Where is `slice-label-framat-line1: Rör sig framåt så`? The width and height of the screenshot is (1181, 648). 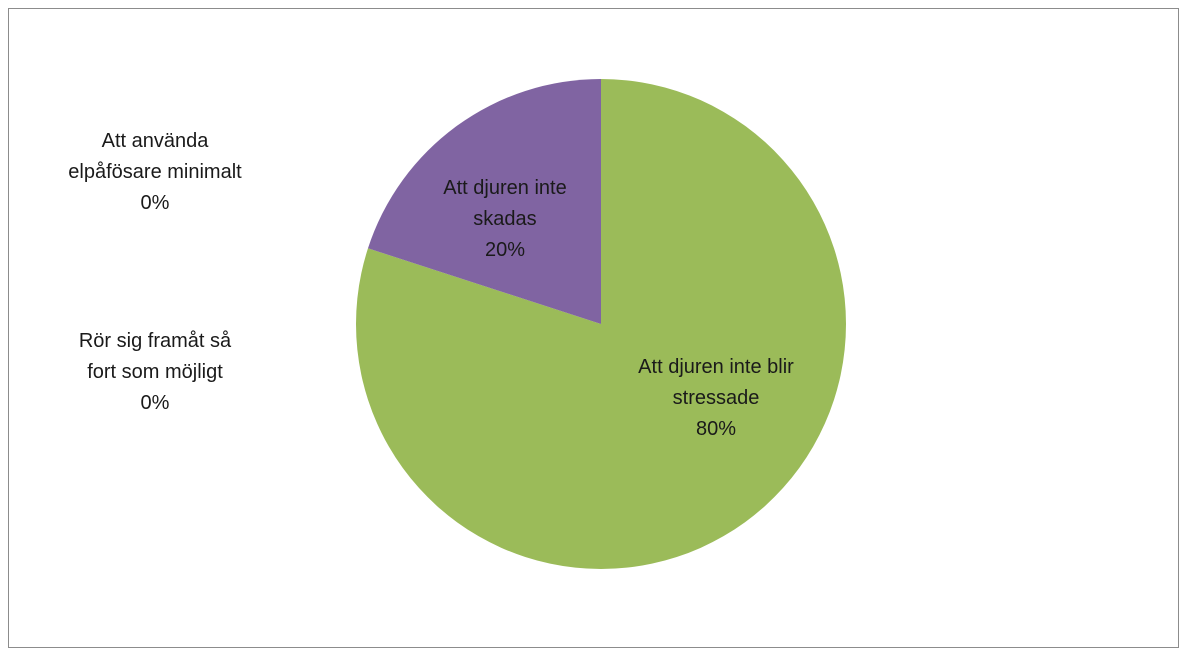 slice-label-framat-line1: Rör sig framåt så is located at coordinates (155, 341).